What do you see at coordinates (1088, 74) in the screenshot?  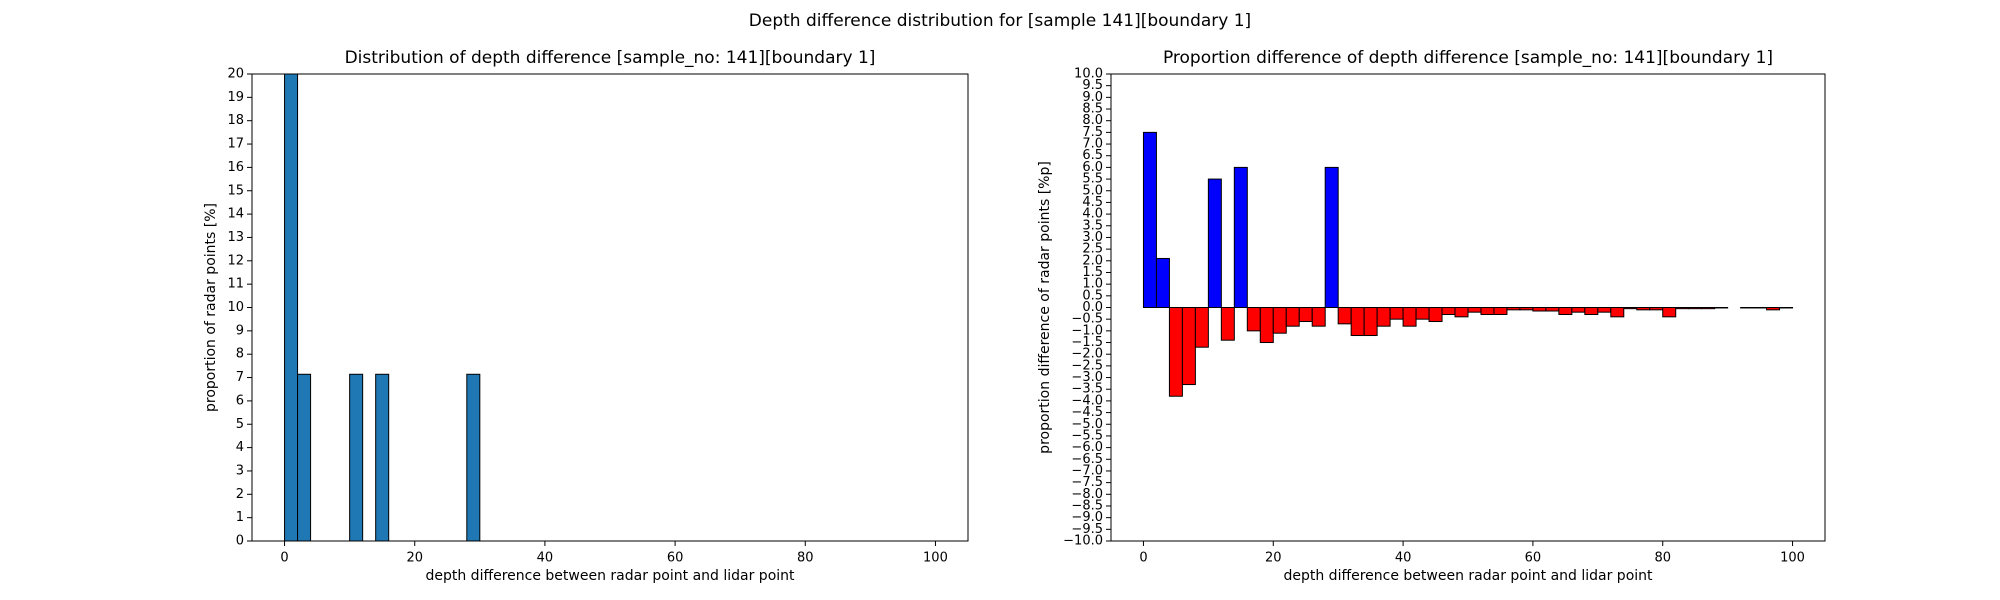 I see `y-tick-label: 10.0` at bounding box center [1088, 74].